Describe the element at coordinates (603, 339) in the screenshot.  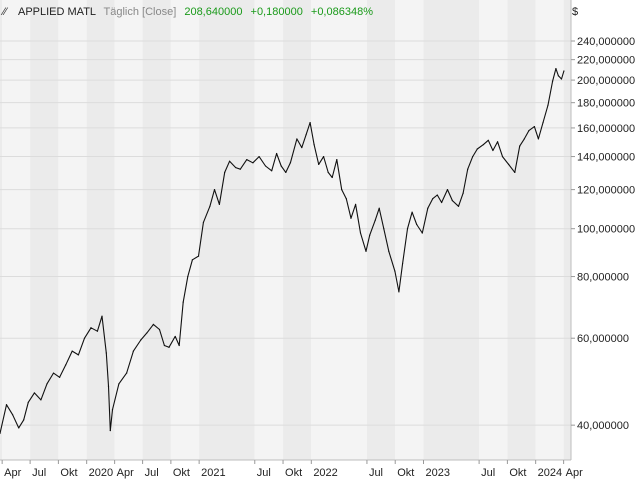
I see `y-tick-label: 60,000000` at that location.